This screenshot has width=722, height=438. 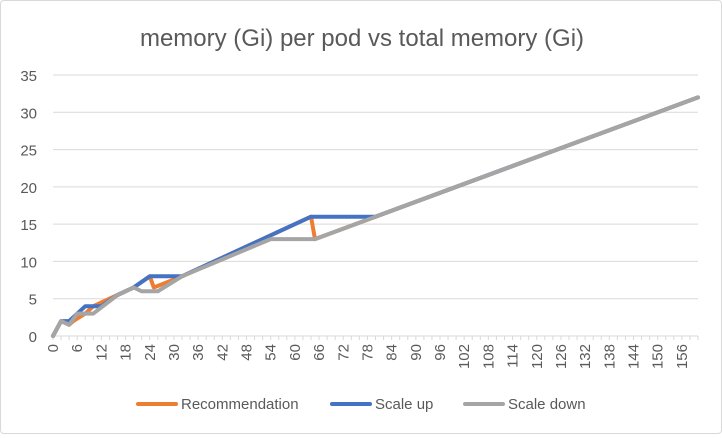 I want to click on y-tick-label: 5, so click(x=33, y=300).